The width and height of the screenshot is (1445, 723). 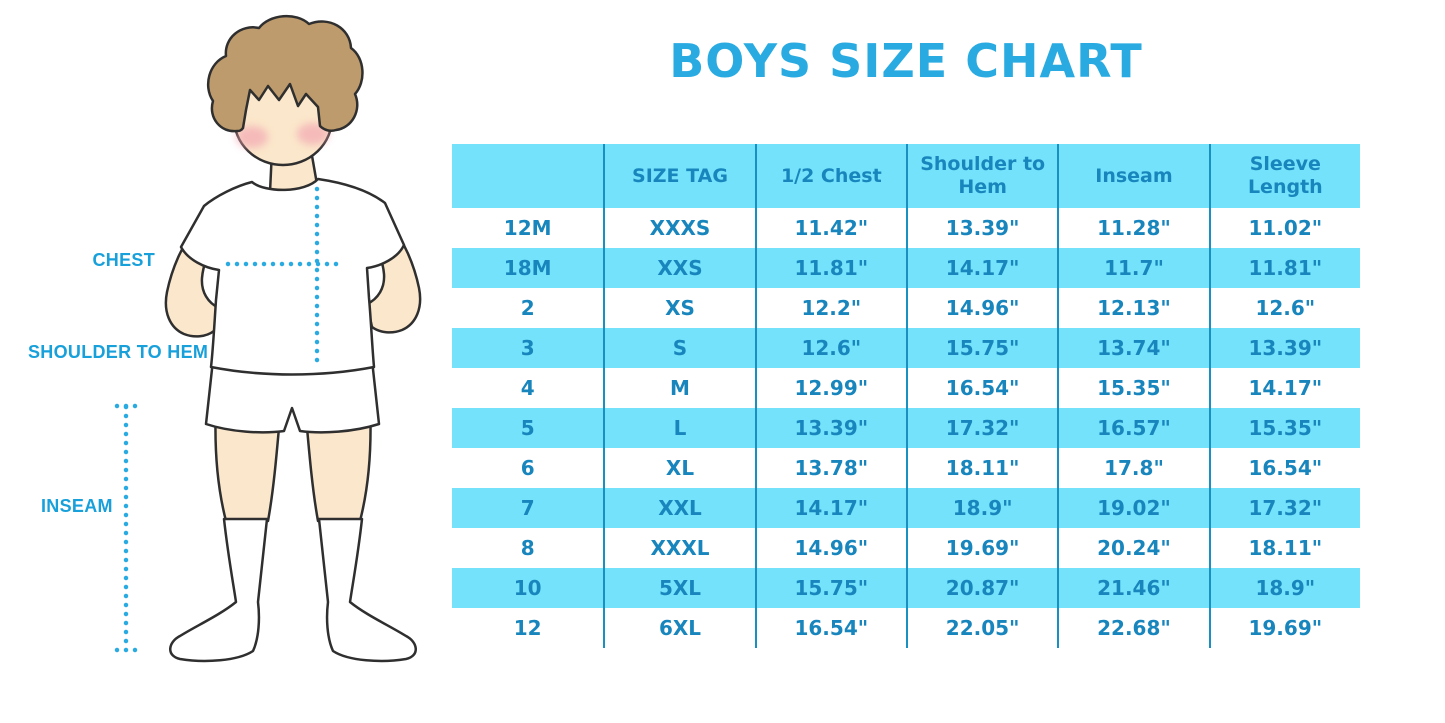 I want to click on boy-hair, so click(x=285, y=74).